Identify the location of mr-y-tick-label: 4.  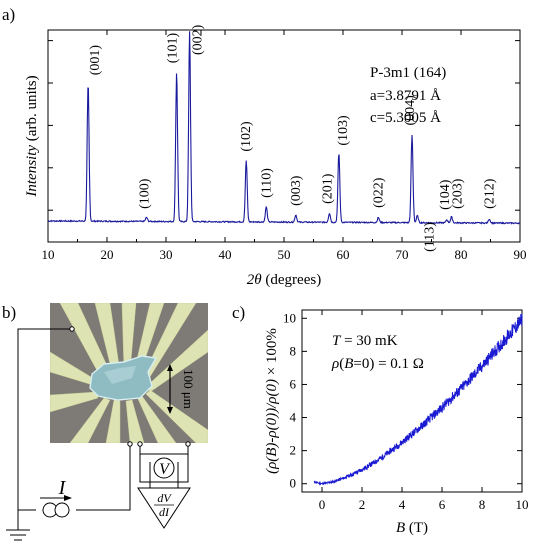
(293, 417).